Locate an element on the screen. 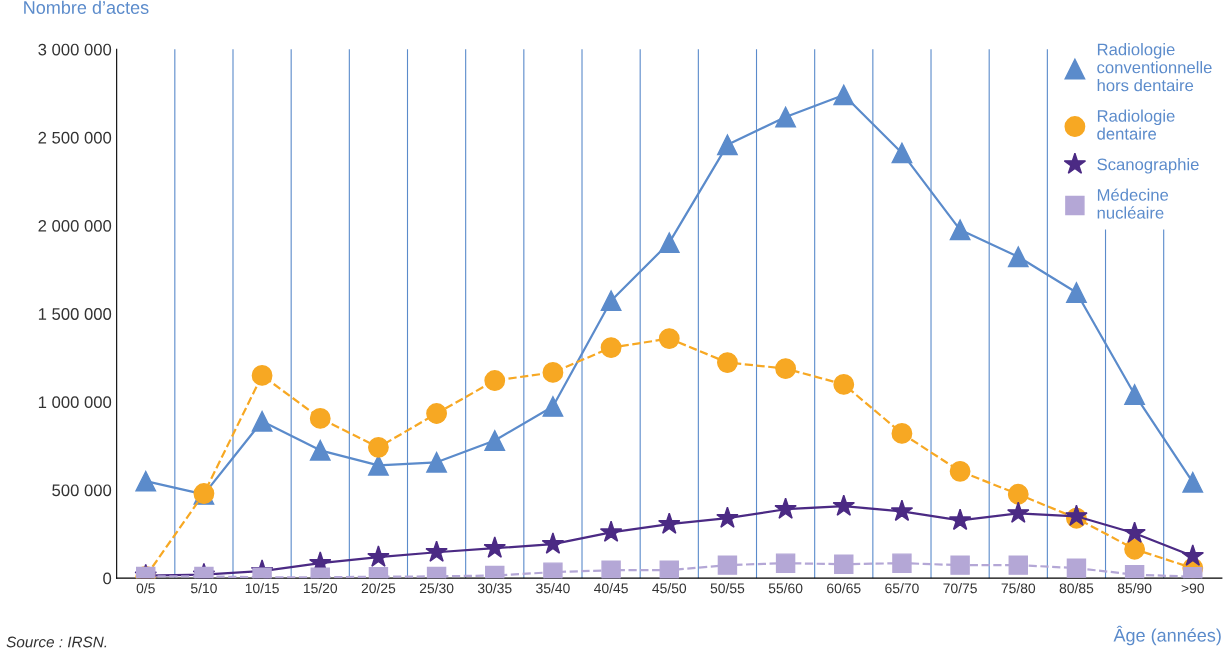 The height and width of the screenshot is (657, 1228). x-tick-label: 30/35 is located at coordinates (494, 588).